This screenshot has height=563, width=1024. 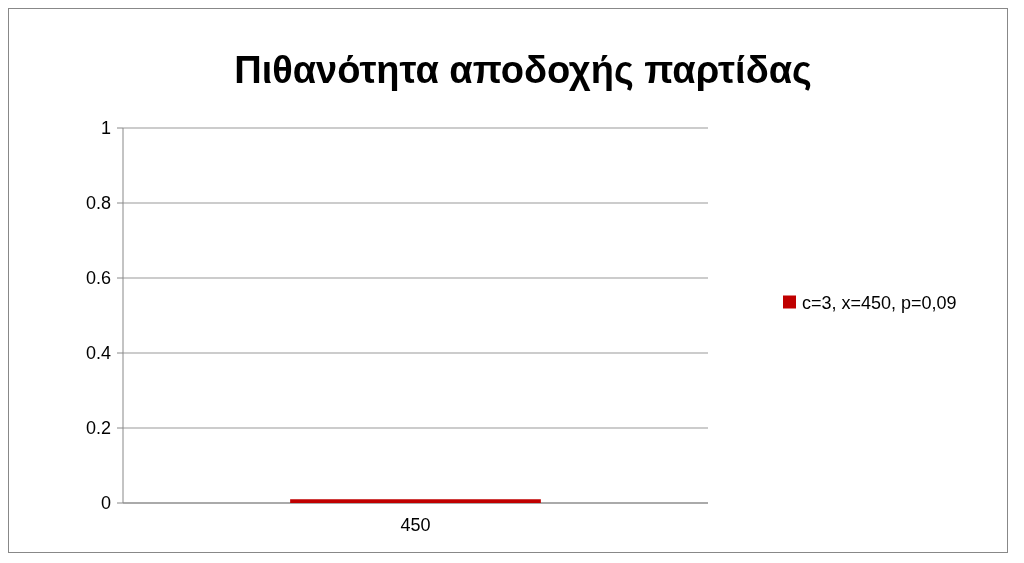 What do you see at coordinates (879, 302) in the screenshot?
I see `legend-label: c=3, x=450, p=0,09` at bounding box center [879, 302].